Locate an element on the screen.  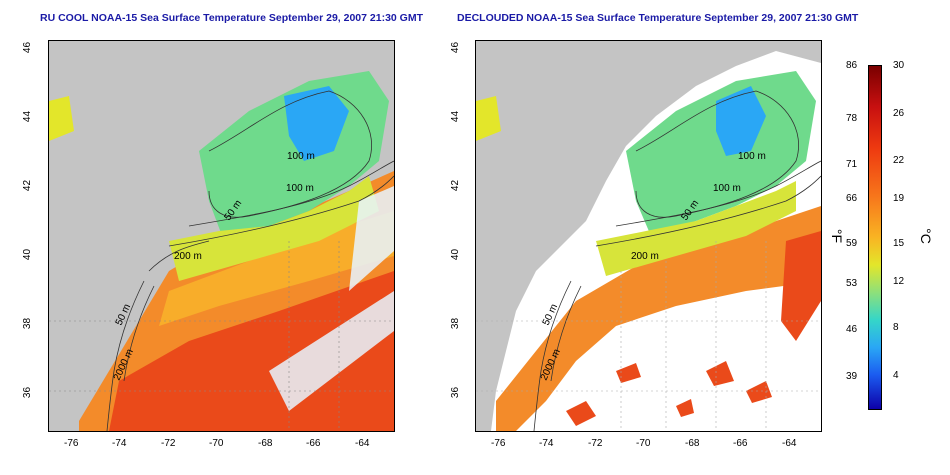
fahrenheit-tick: 59 is located at coordinates (852, 243).